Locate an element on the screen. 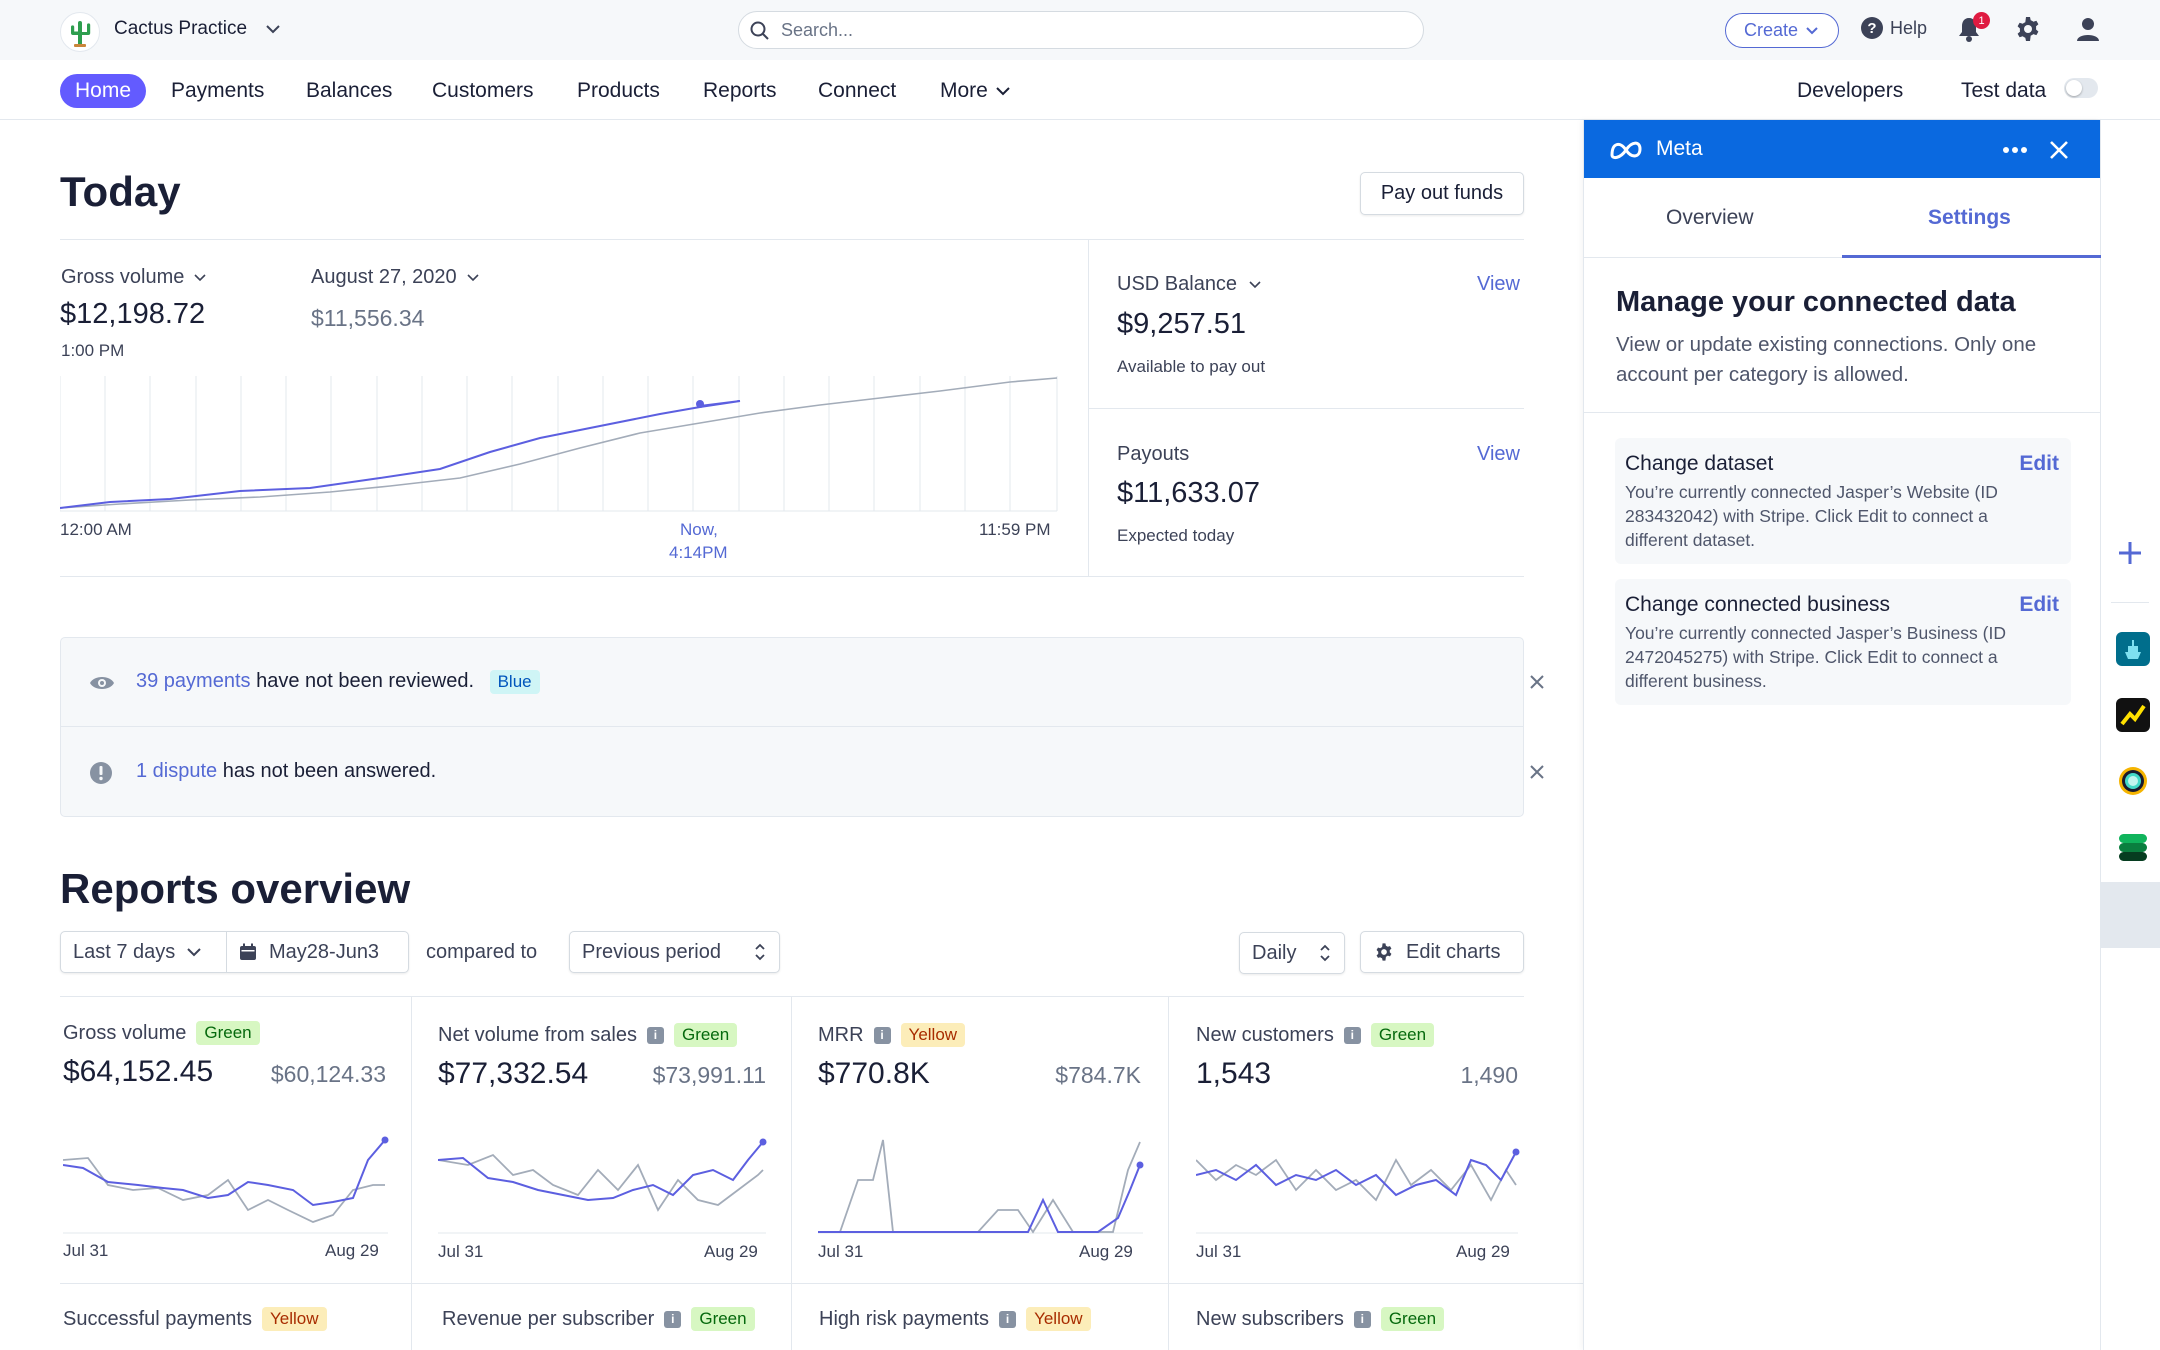 Image resolution: width=2160 pixels, height=1350 pixels. report-card-title: New customers i Green is located at coordinates (1315, 1035).